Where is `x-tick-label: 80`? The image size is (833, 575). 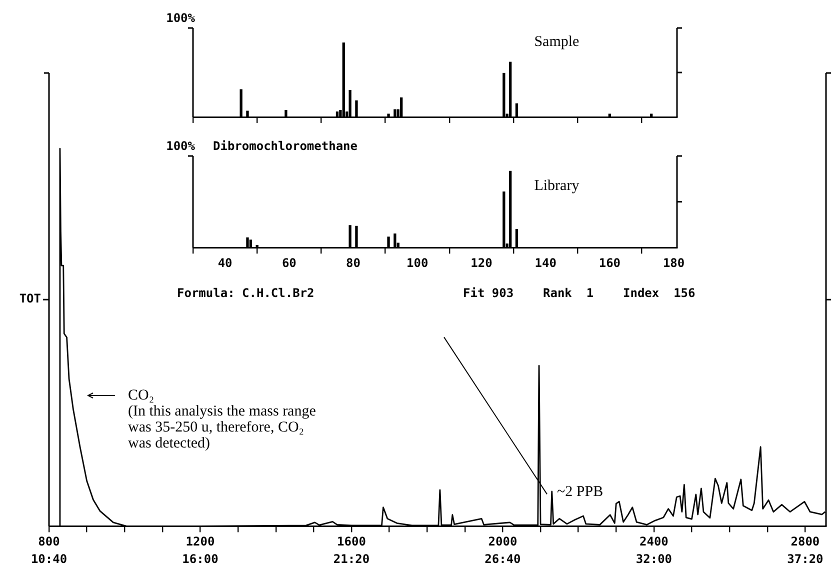
x-tick-label: 80 is located at coordinates (353, 263).